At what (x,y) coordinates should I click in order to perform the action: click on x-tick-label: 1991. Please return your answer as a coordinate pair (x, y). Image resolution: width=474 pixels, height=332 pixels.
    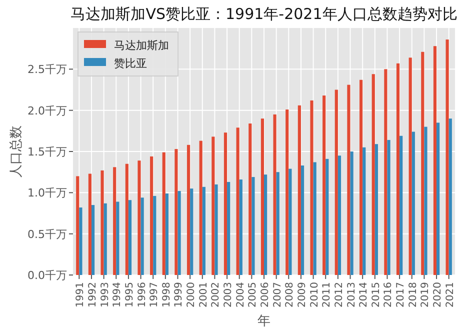
    Looking at the image, I should click on (80, 295).